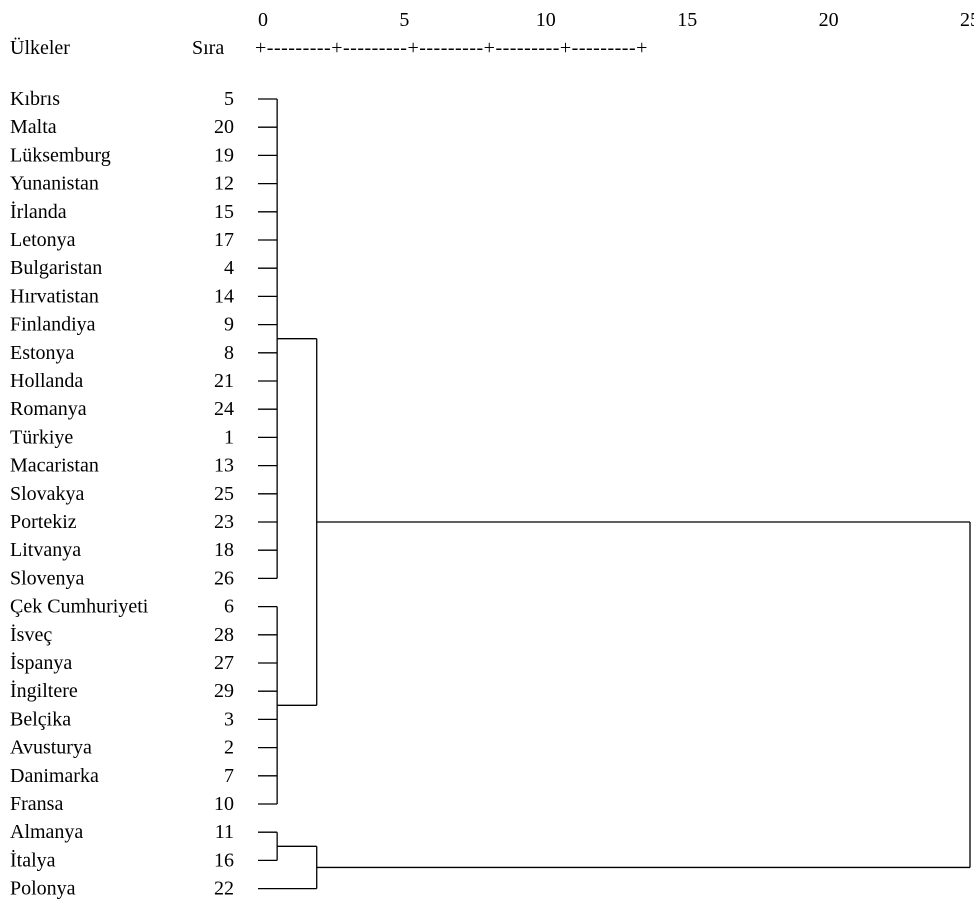  I want to click on x-tick-label: 10, so click(546, 20).